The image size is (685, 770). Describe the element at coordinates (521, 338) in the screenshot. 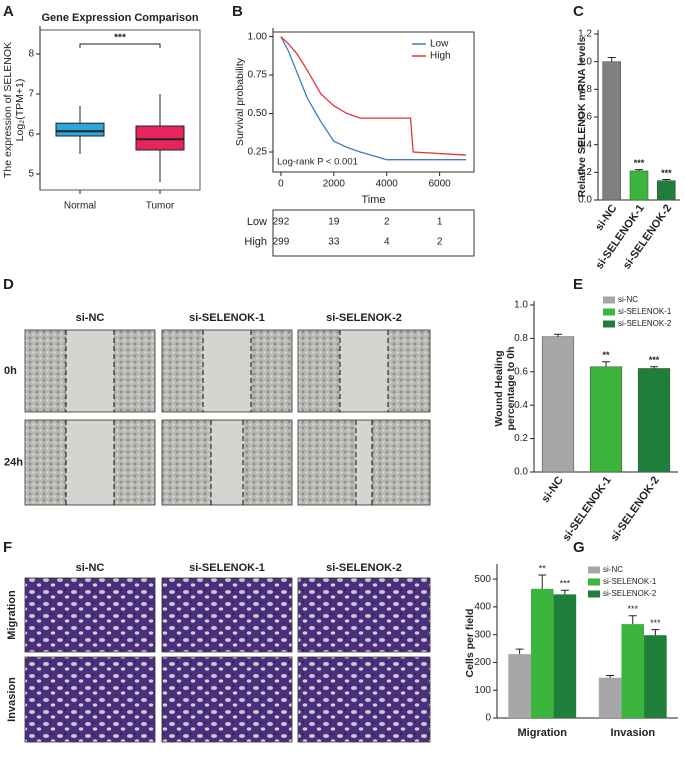

I see `y-tick-label: 0.8` at that location.